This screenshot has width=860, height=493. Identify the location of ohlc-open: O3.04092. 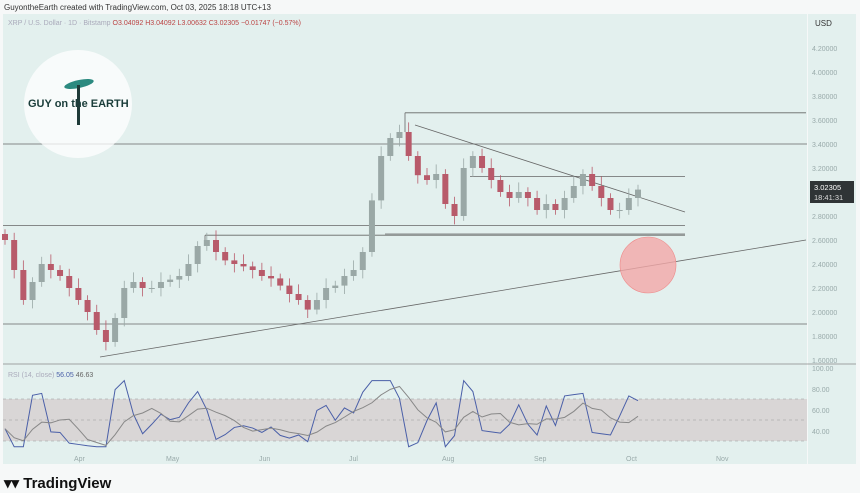
(128, 23).